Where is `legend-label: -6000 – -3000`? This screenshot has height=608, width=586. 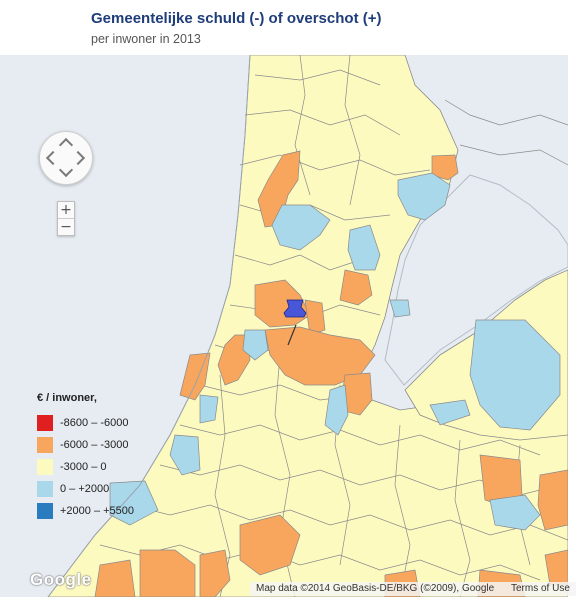
legend-label: -6000 – -3000 is located at coordinates (94, 445).